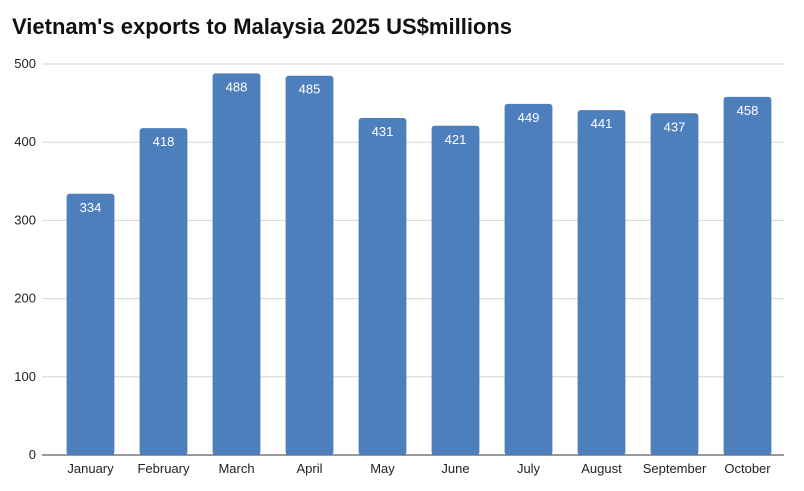 Image resolution: width=804 pixels, height=491 pixels. I want to click on x-tick-label: September, so click(675, 468).